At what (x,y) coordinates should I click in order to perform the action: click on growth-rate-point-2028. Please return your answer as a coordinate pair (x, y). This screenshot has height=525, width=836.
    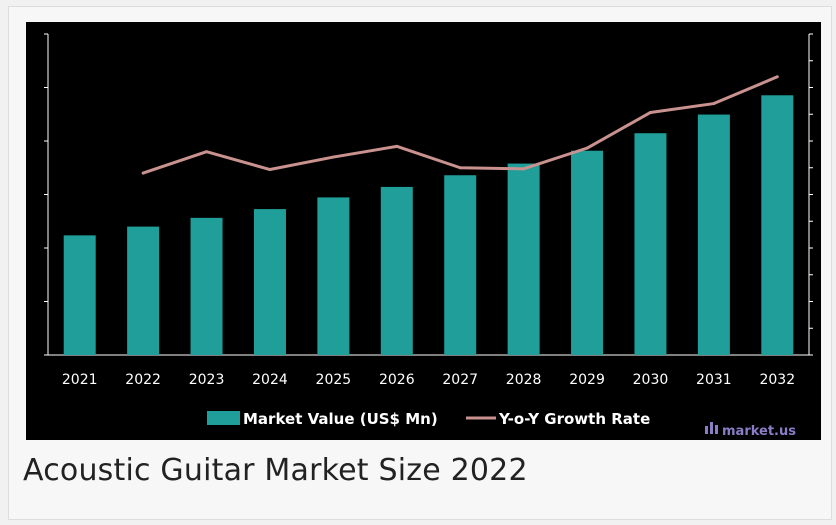
    Looking at the image, I should click on (524, 169).